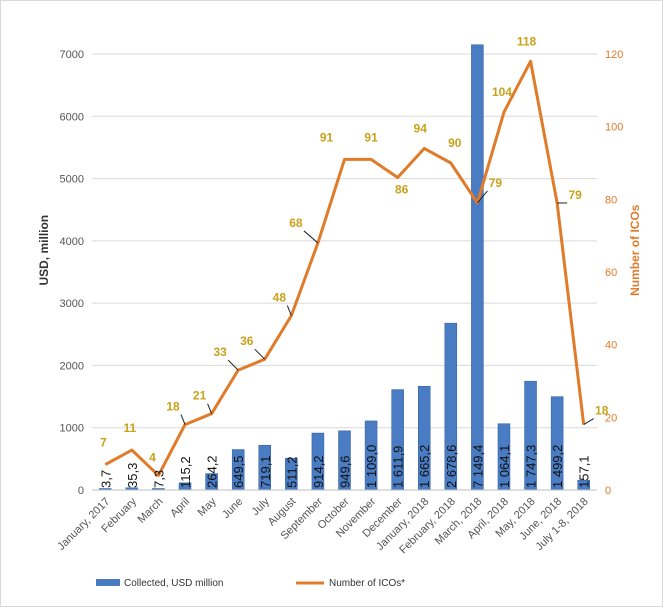 This screenshot has width=663, height=607. I want to click on legend-bar-label: Collected, USD million, so click(173, 583).